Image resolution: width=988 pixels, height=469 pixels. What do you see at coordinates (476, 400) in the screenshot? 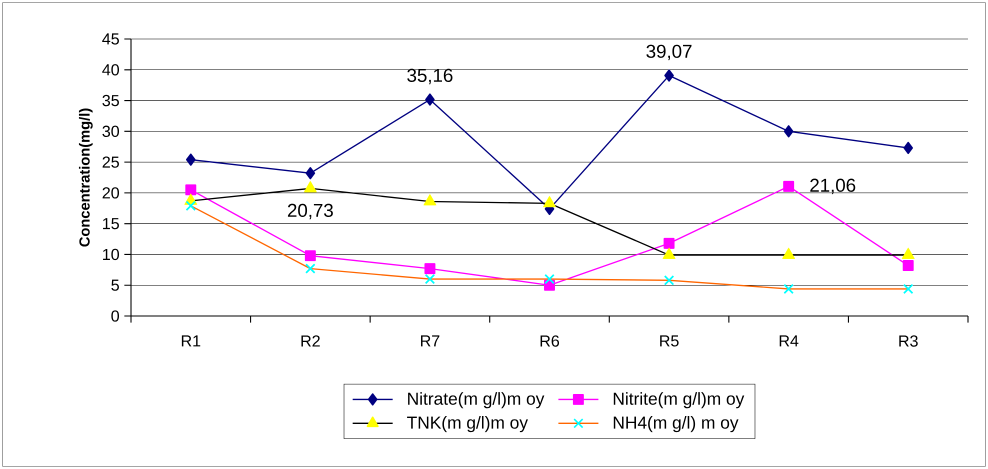
I see `legend-label: Nitrate(m g/l)m oy` at bounding box center [476, 400].